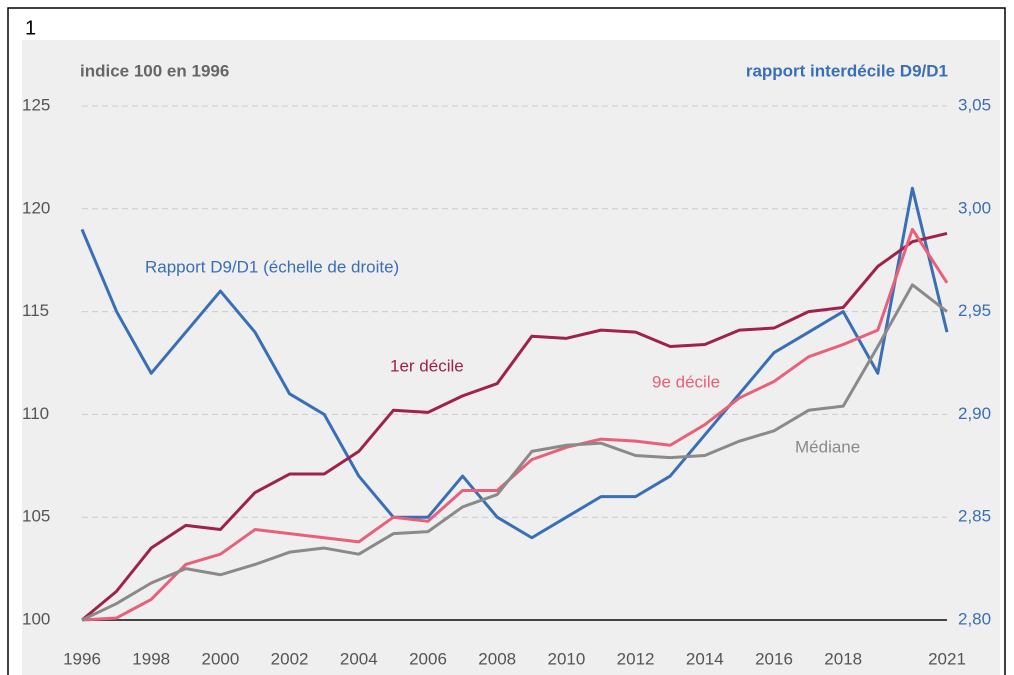 The width and height of the screenshot is (1014, 675). Describe the element at coordinates (974, 618) in the screenshot. I see `y2-tick-label: 2,80` at that location.